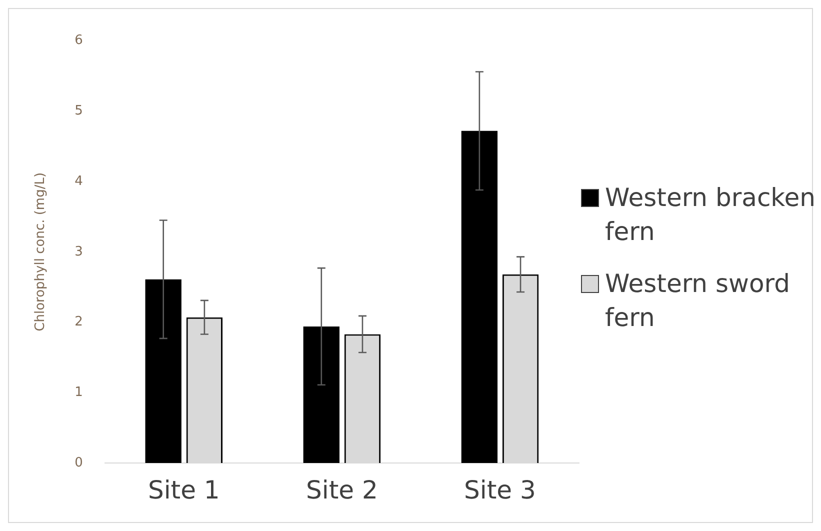 The image size is (821, 531). What do you see at coordinates (78, 392) in the screenshot?
I see `y-tick-label: 1` at bounding box center [78, 392].